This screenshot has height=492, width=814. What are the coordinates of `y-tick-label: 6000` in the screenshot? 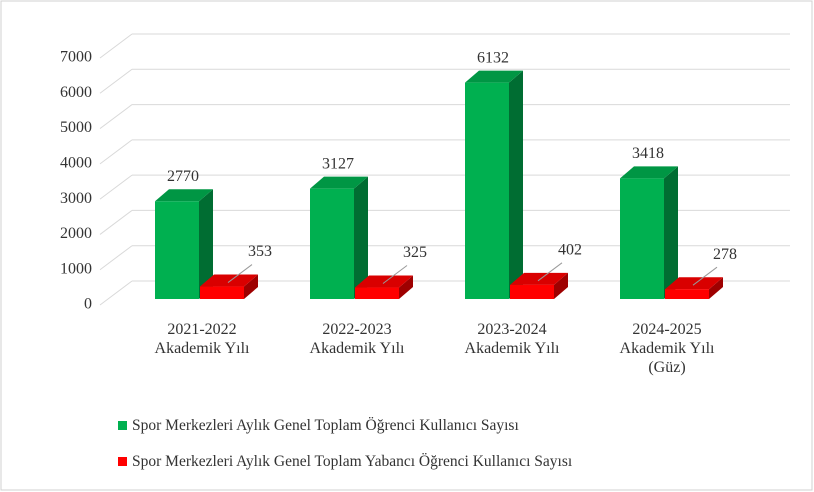 It's located at (76, 92).